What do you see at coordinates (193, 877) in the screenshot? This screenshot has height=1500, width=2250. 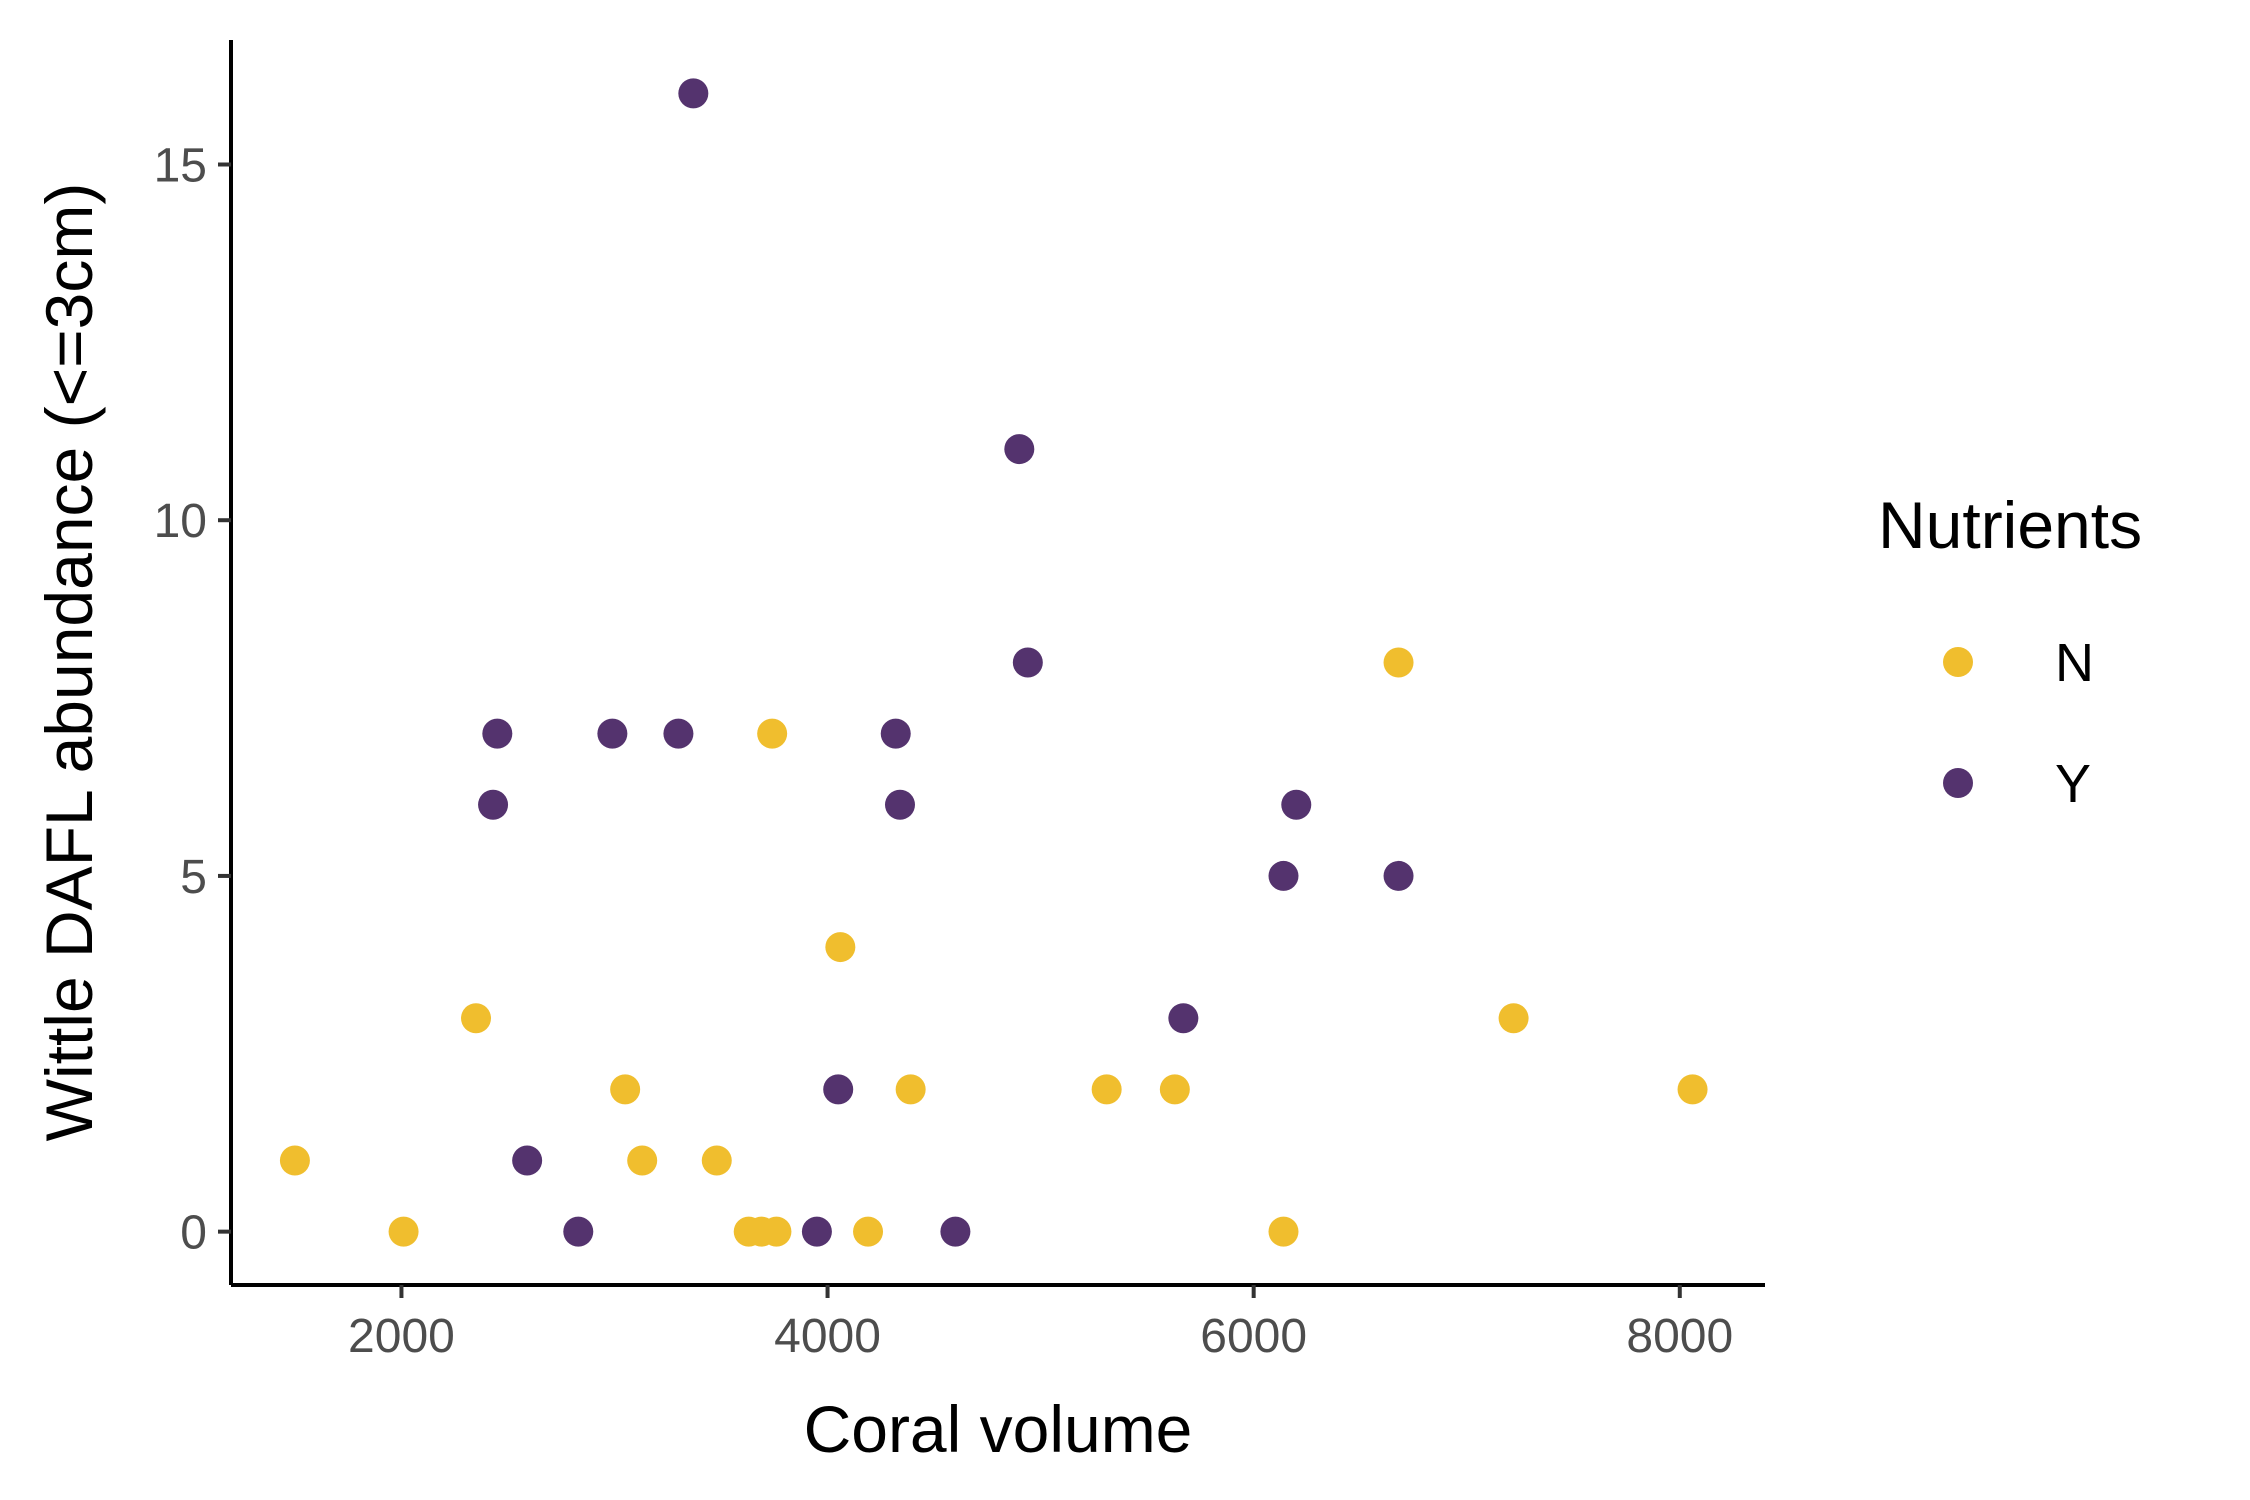 I see `y-tick-label: 5` at bounding box center [193, 877].